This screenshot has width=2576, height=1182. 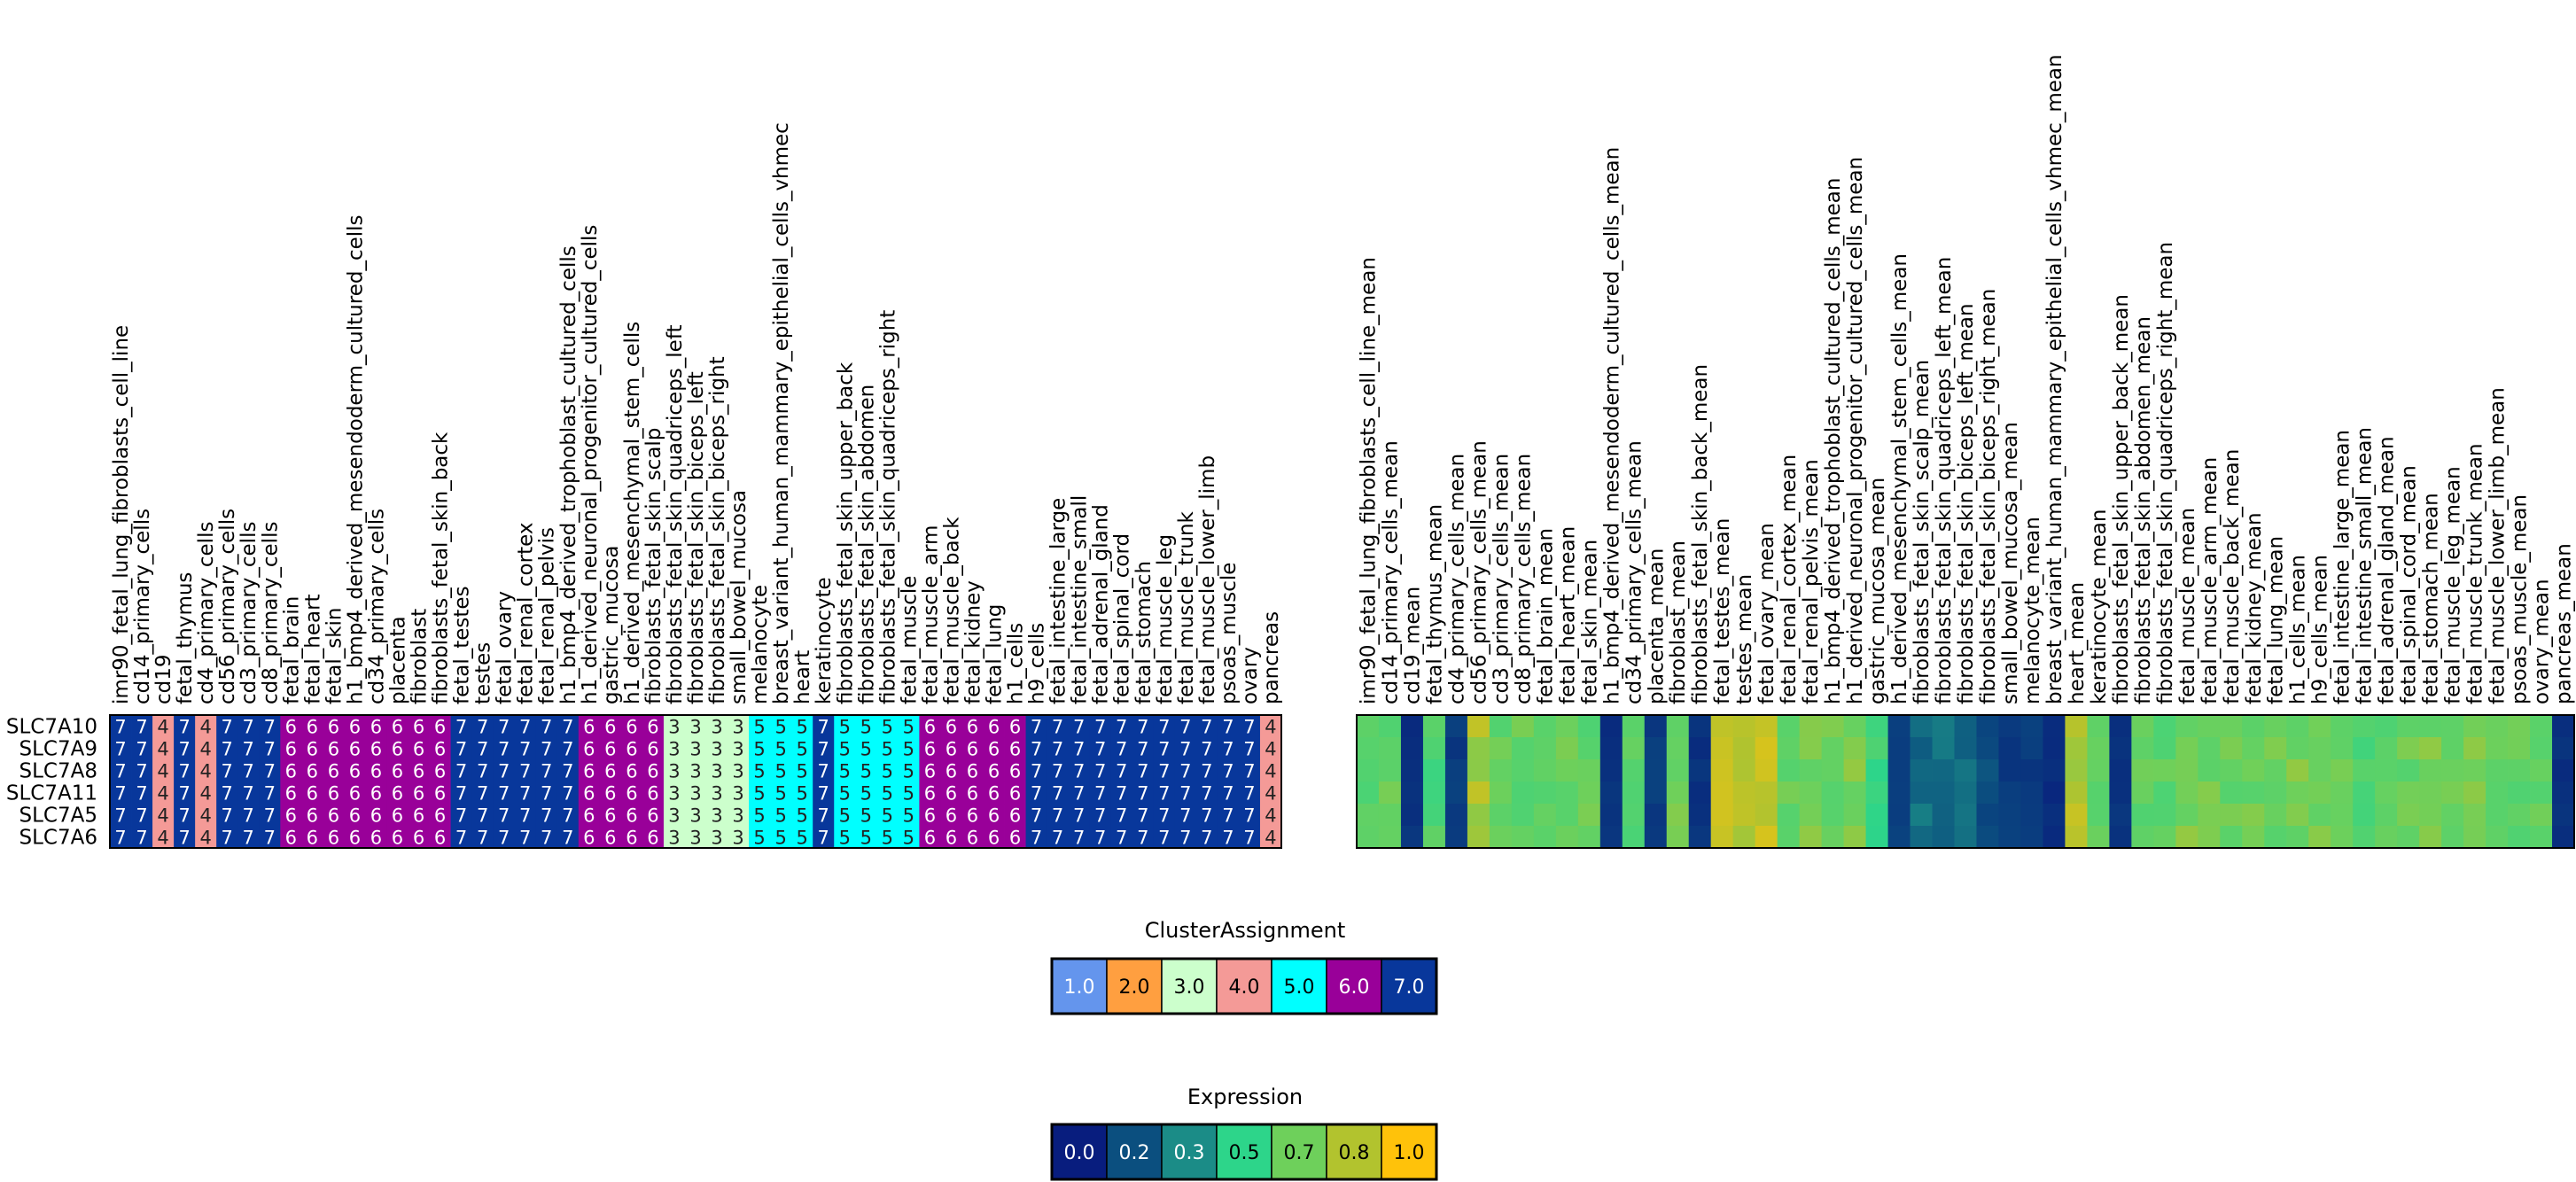 What do you see at coordinates (2499, 545) in the screenshot?
I see `column-label: fetal_muscle_lower_limb_mean` at bounding box center [2499, 545].